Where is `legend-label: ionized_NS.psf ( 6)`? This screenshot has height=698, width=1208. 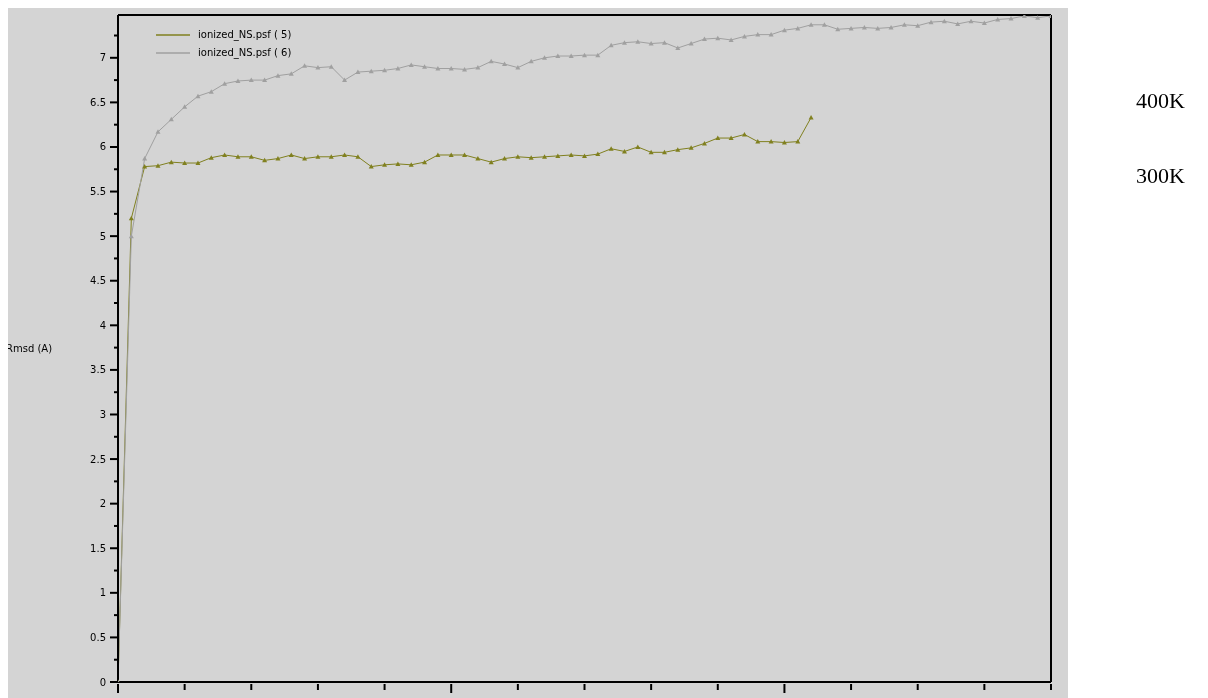 legend-label: ionized_NS.psf ( 6) is located at coordinates (245, 53).